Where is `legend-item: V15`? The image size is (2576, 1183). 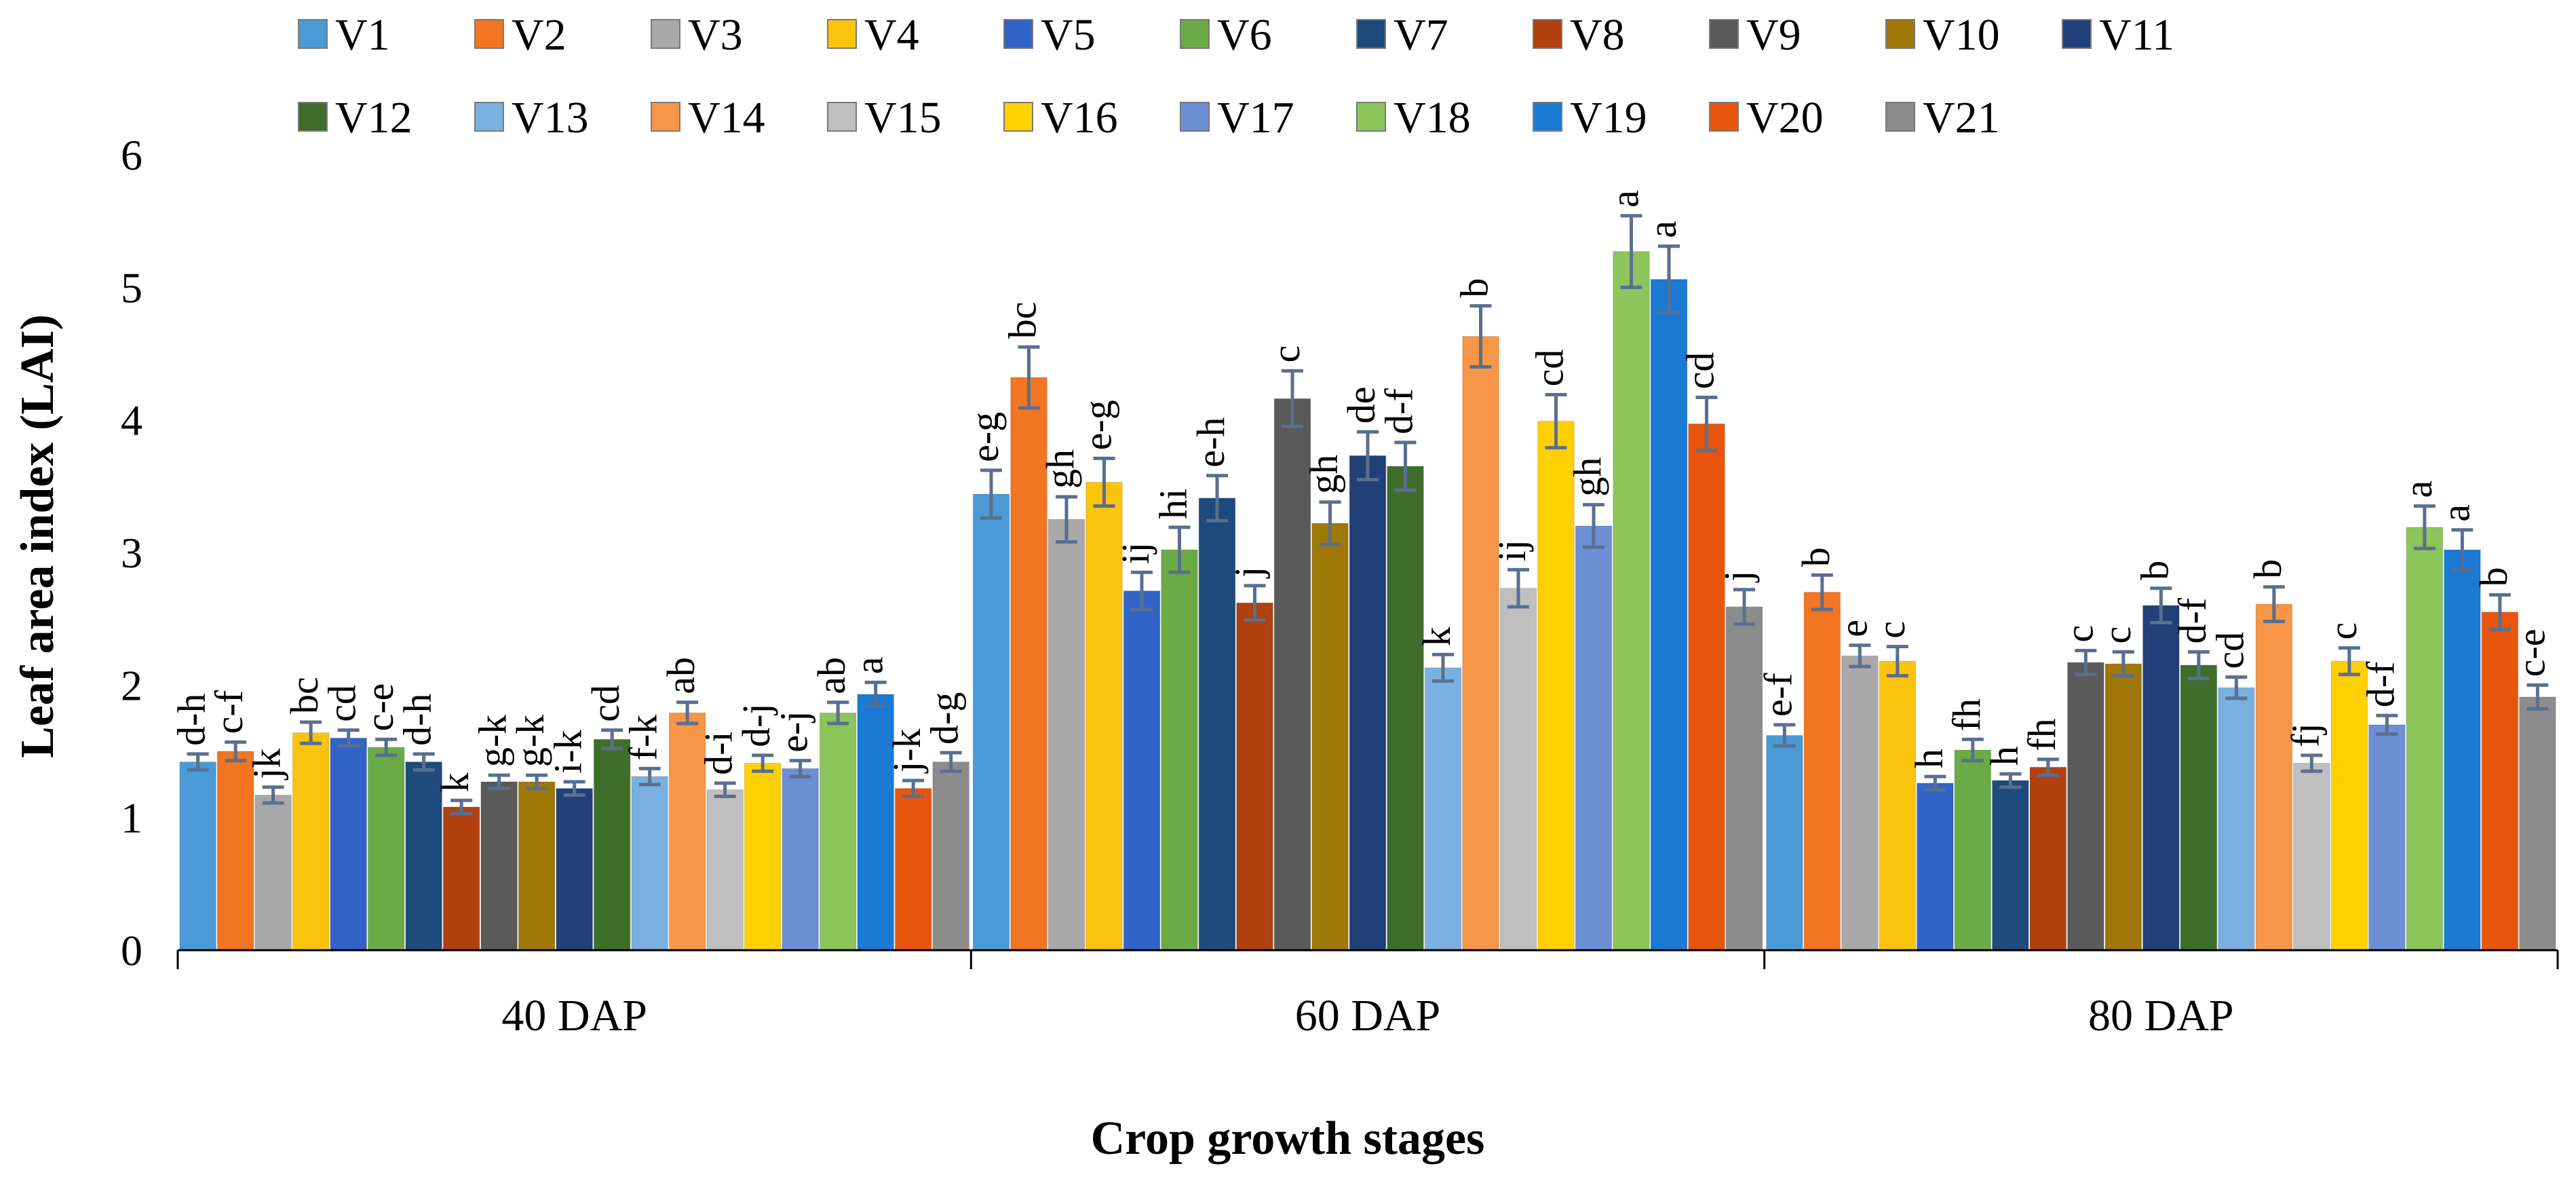 legend-item: V15 is located at coordinates (885, 118).